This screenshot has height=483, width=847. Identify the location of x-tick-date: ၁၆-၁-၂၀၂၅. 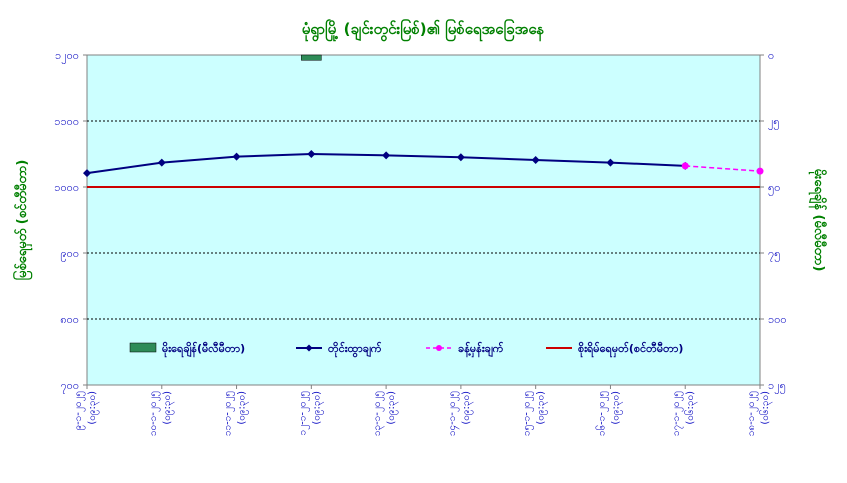
(601, 413).